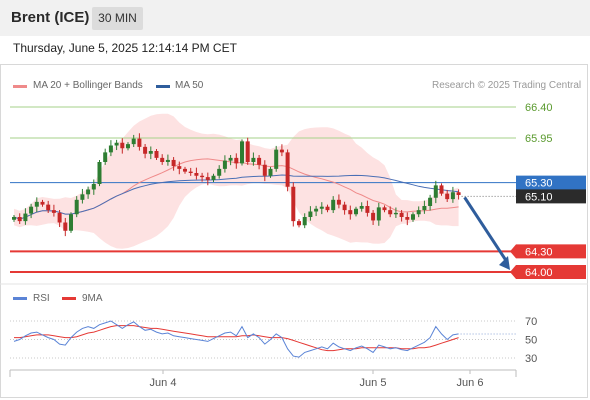  What do you see at coordinates (20, 86) in the screenshot?
I see `ma20-legend-swatch` at bounding box center [20, 86].